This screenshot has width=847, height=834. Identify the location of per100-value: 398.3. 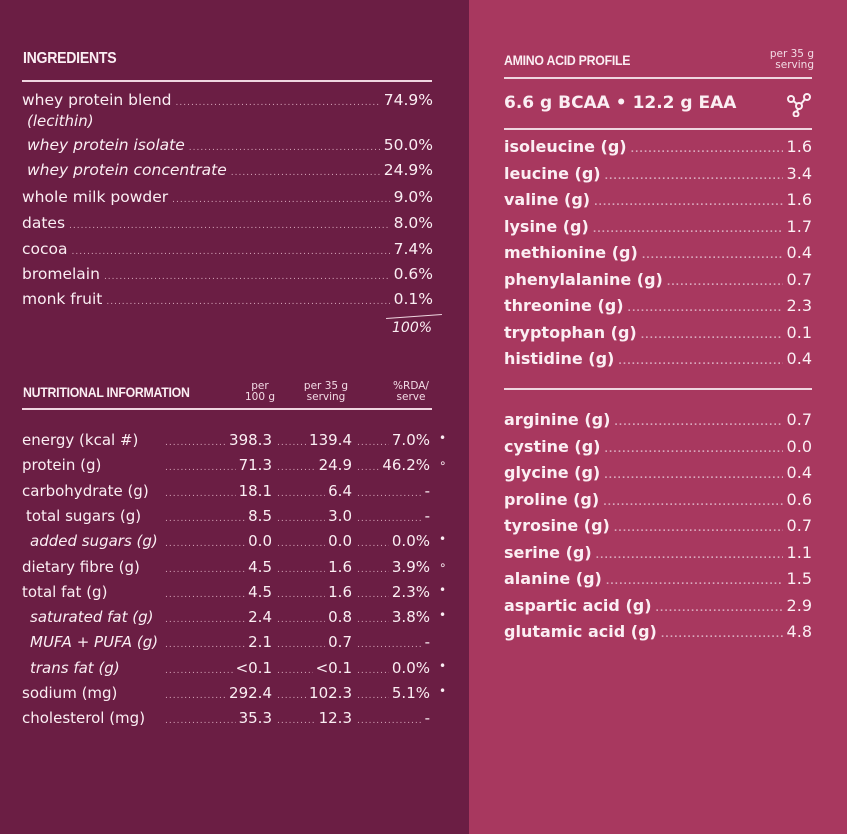
(250, 440).